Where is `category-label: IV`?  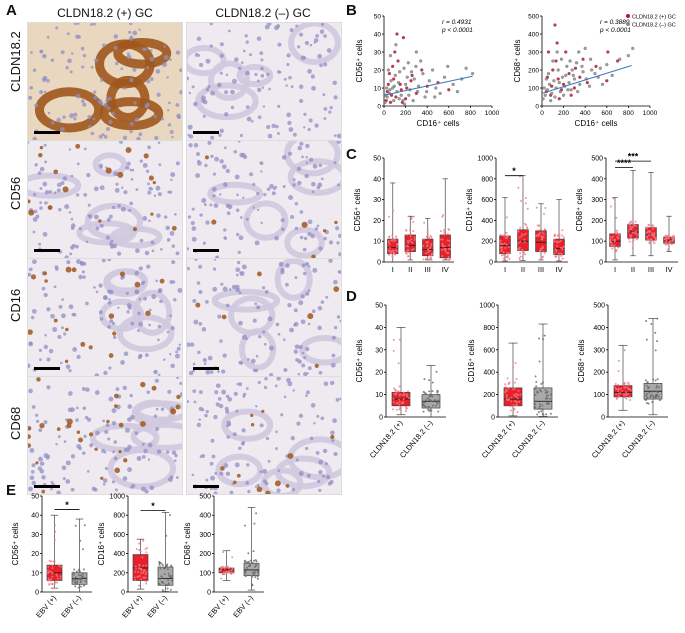
category-label: IV is located at coordinates (668, 269).